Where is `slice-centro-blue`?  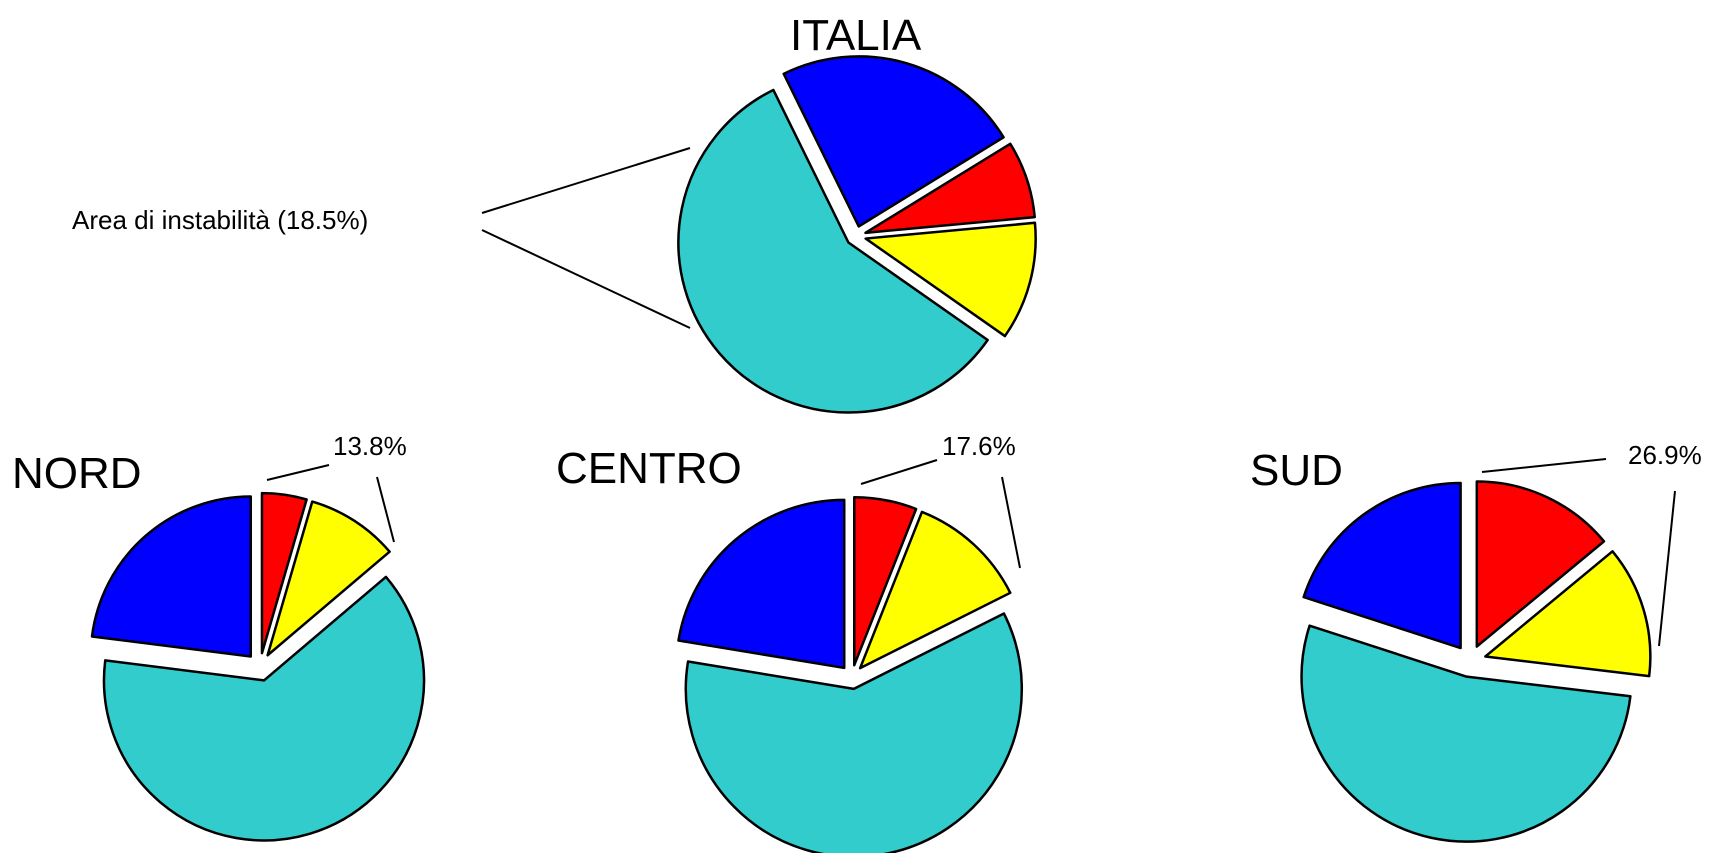
slice-centro-blue is located at coordinates (761, 584).